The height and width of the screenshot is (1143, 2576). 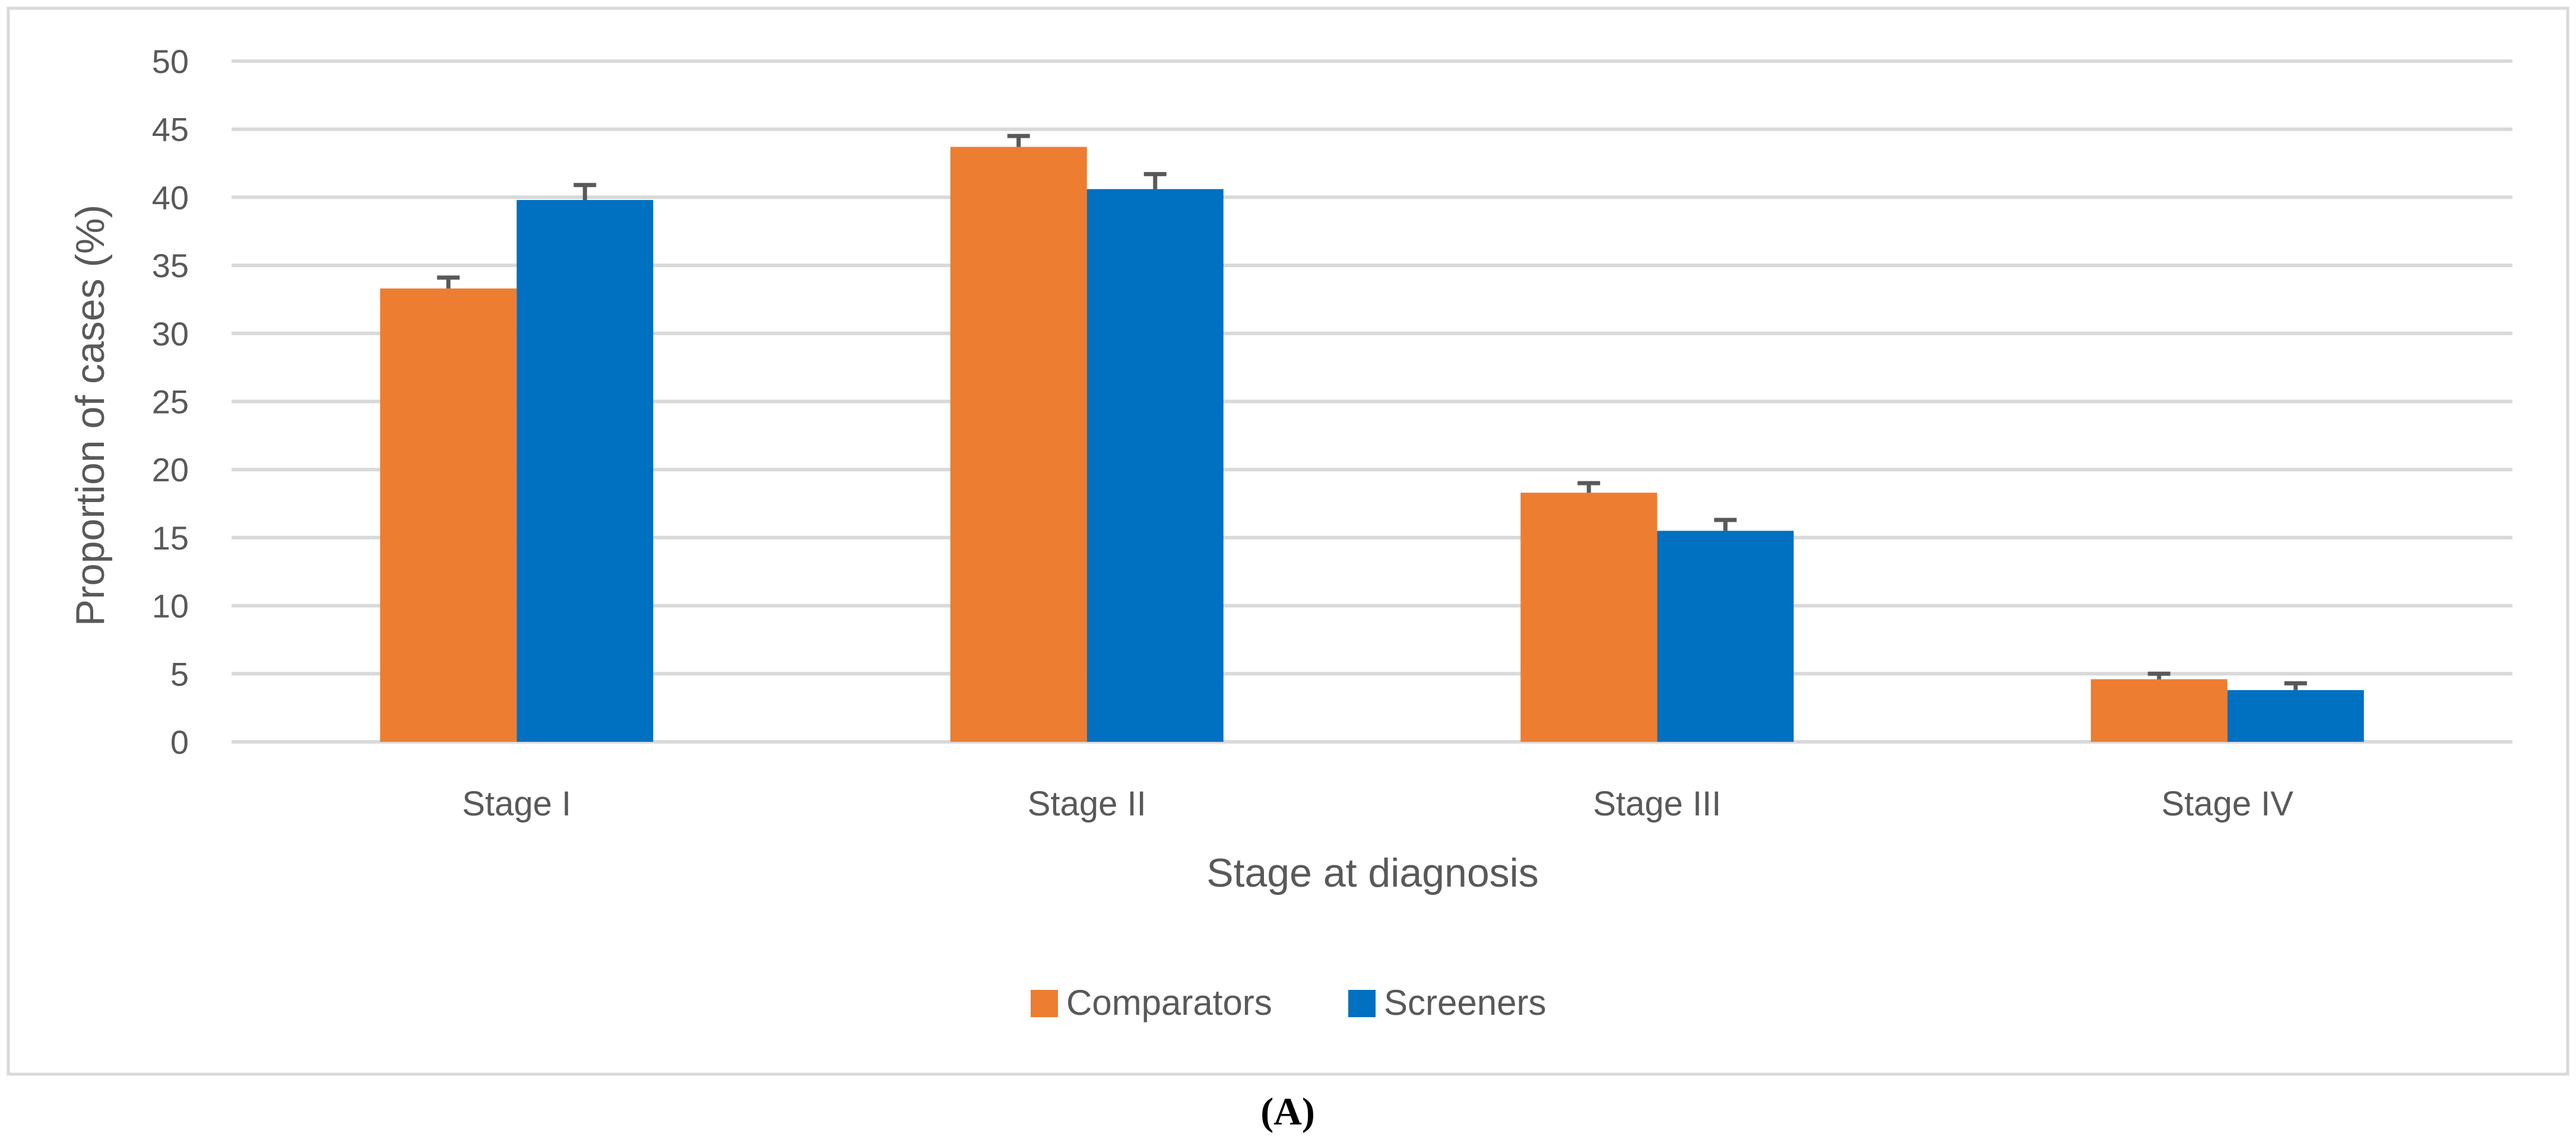 What do you see at coordinates (1725, 524) in the screenshot?
I see `error-bar-screeners-stage-iii` at bounding box center [1725, 524].